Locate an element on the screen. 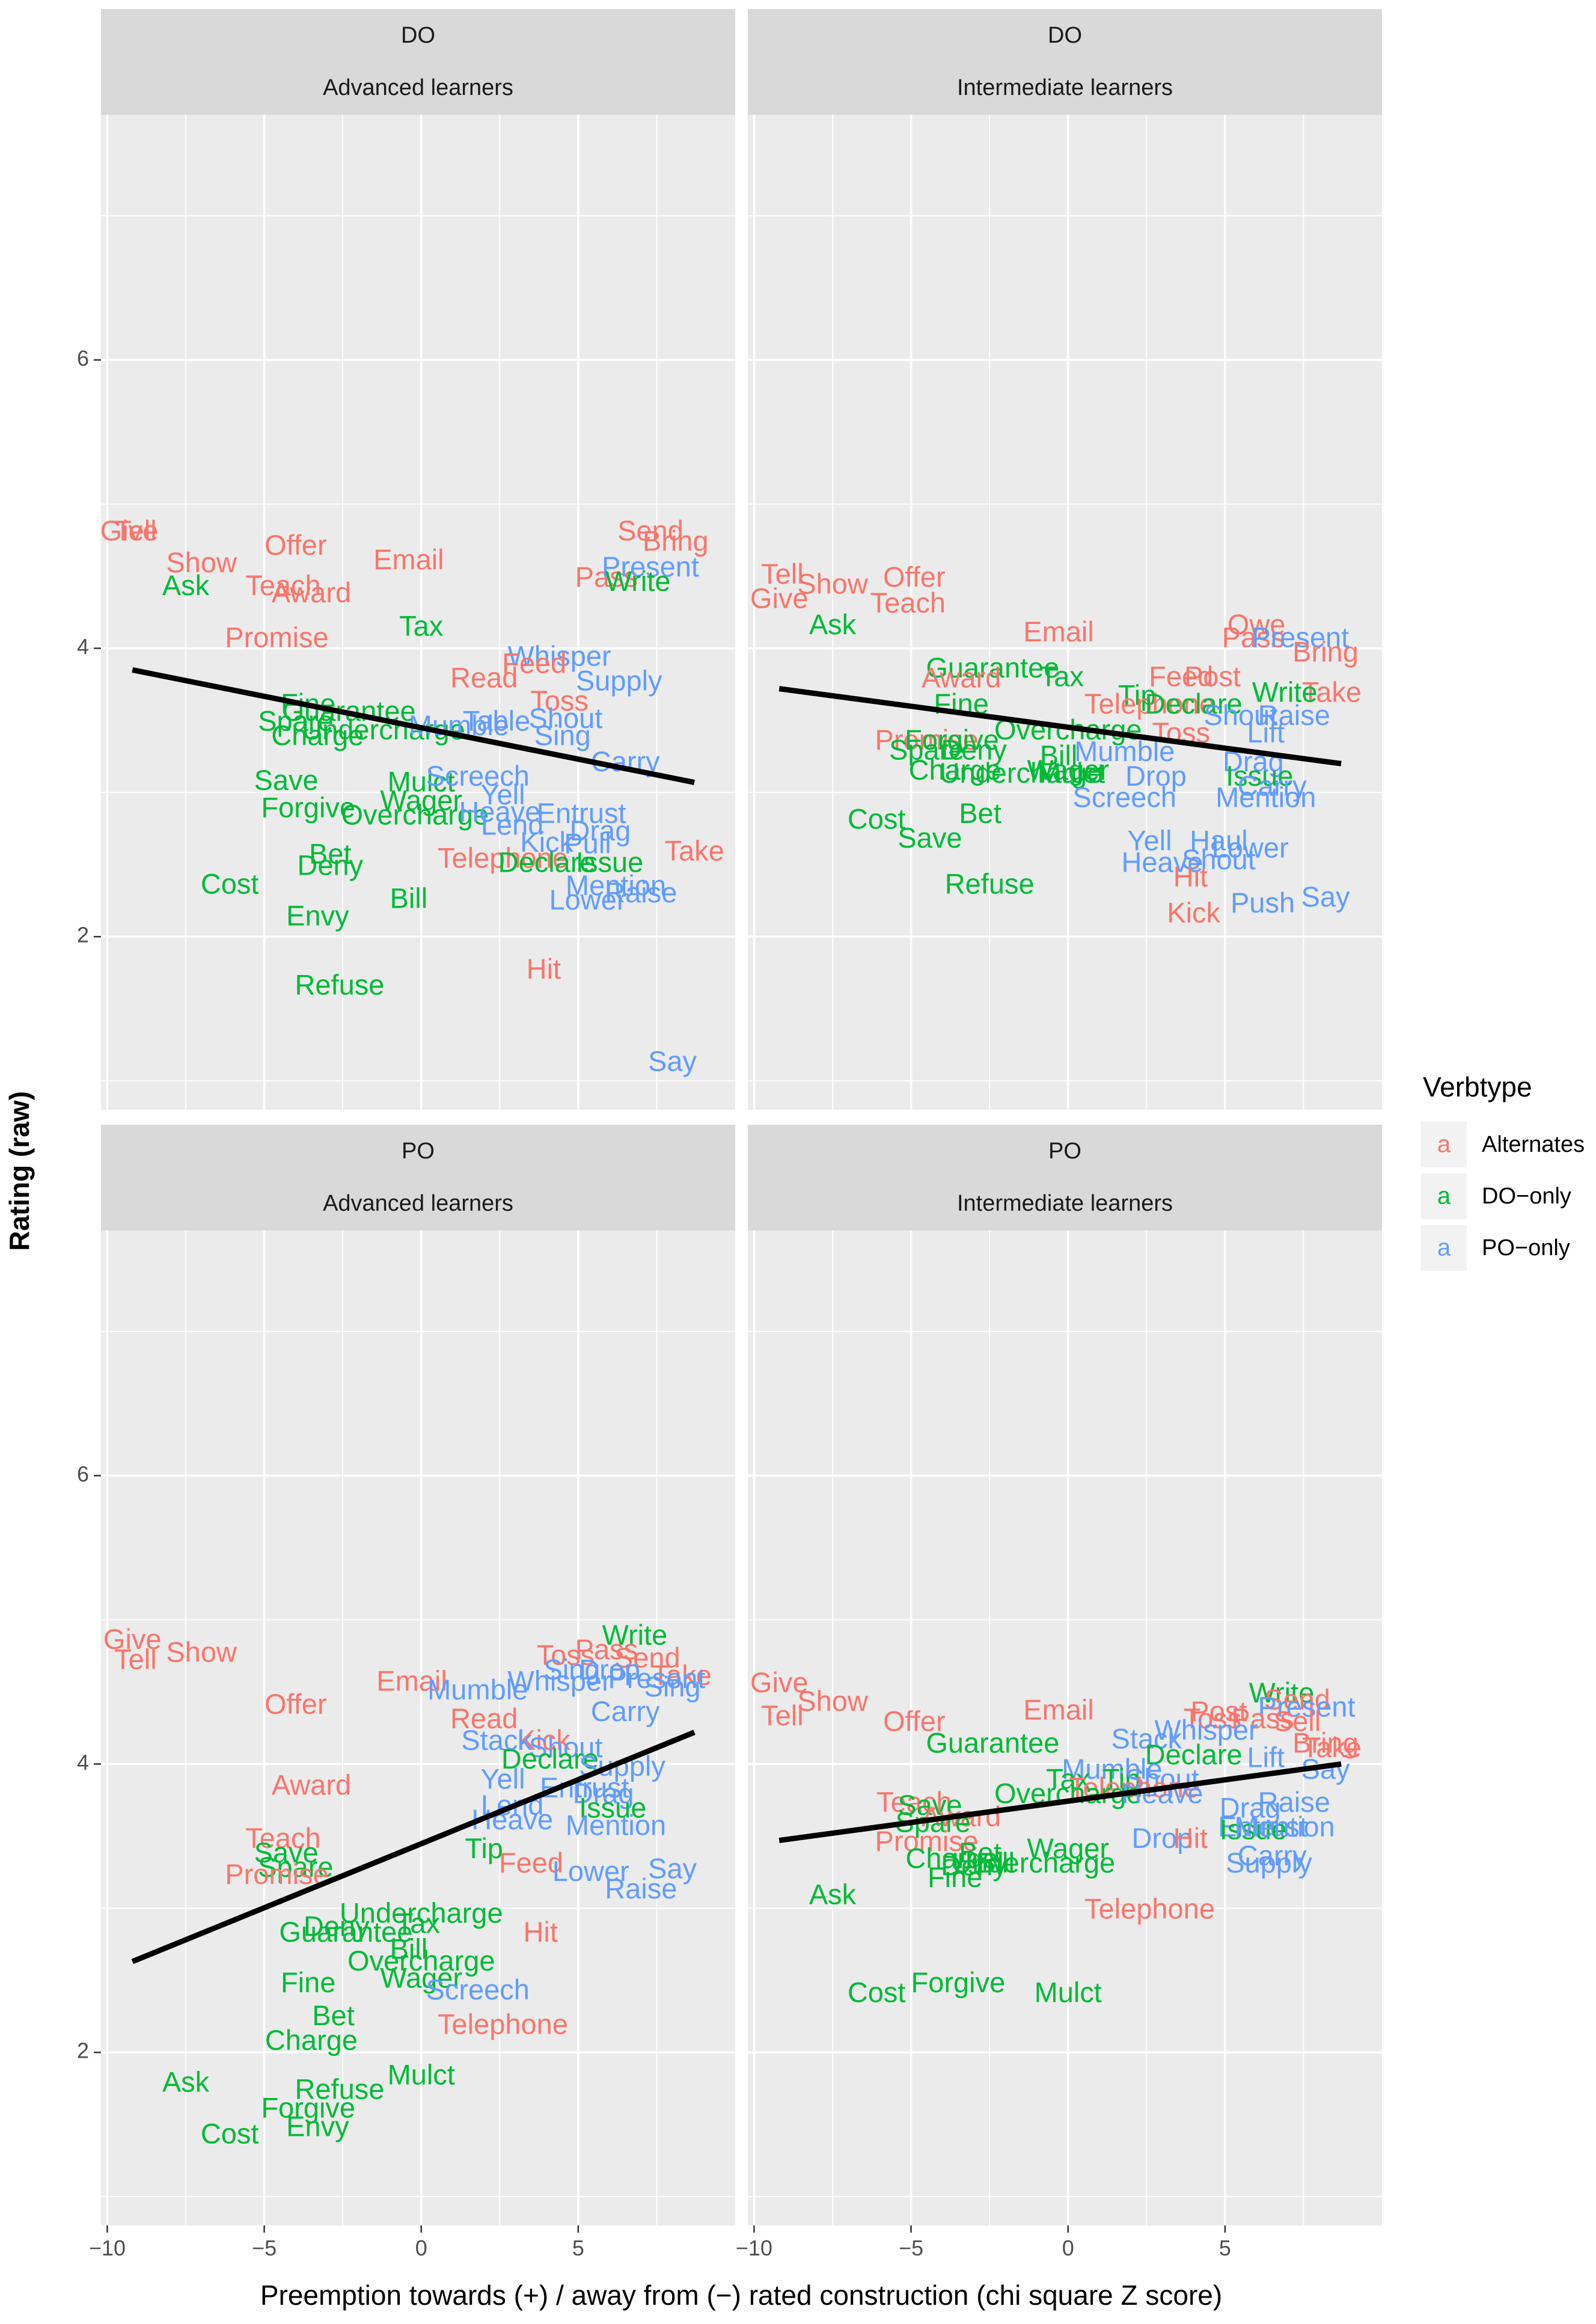 This screenshot has height=2324, width=1596. point-label: Teach is located at coordinates (914, 1802).